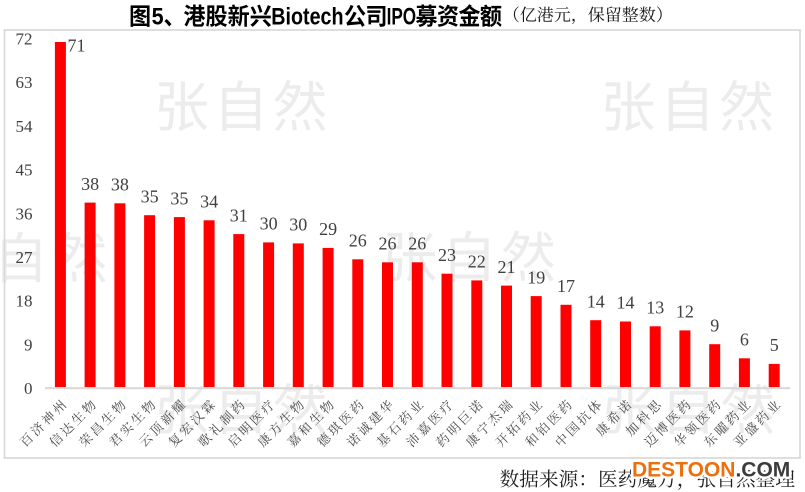 This screenshot has width=805, height=492. Describe the element at coordinates (307, 17) in the screenshot. I see `svg-text: Biotech` at that location.